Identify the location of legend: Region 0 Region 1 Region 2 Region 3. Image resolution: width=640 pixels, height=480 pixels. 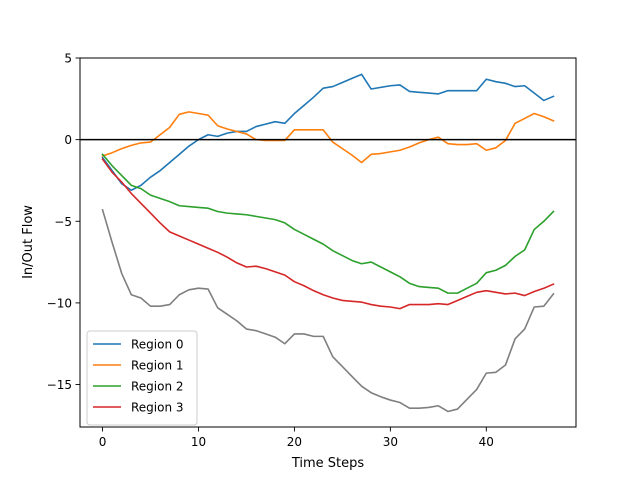
(142, 378).